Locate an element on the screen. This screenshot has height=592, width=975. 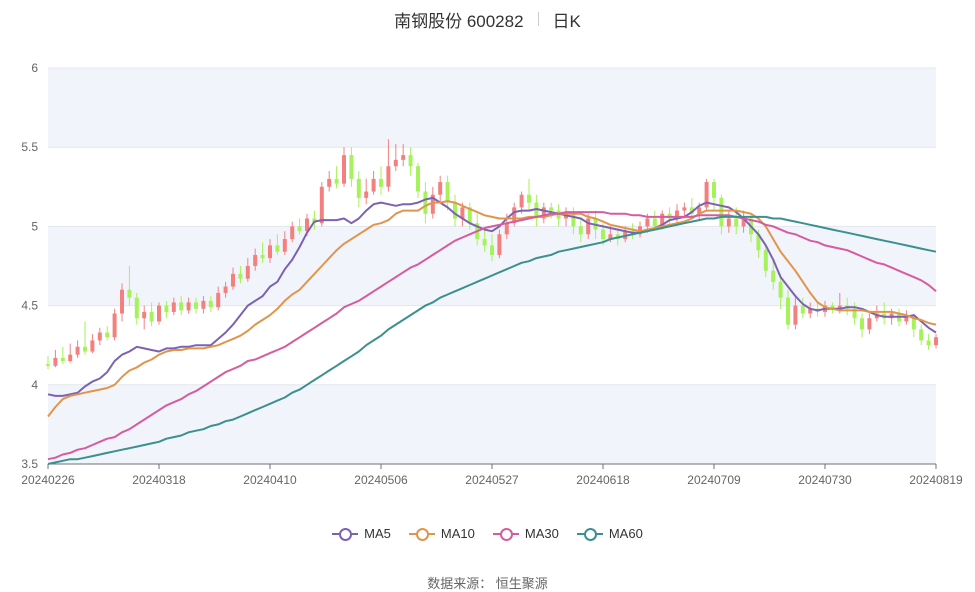
legend: MA5 MA10 MA30 MA60 is located at coordinates (487, 533).